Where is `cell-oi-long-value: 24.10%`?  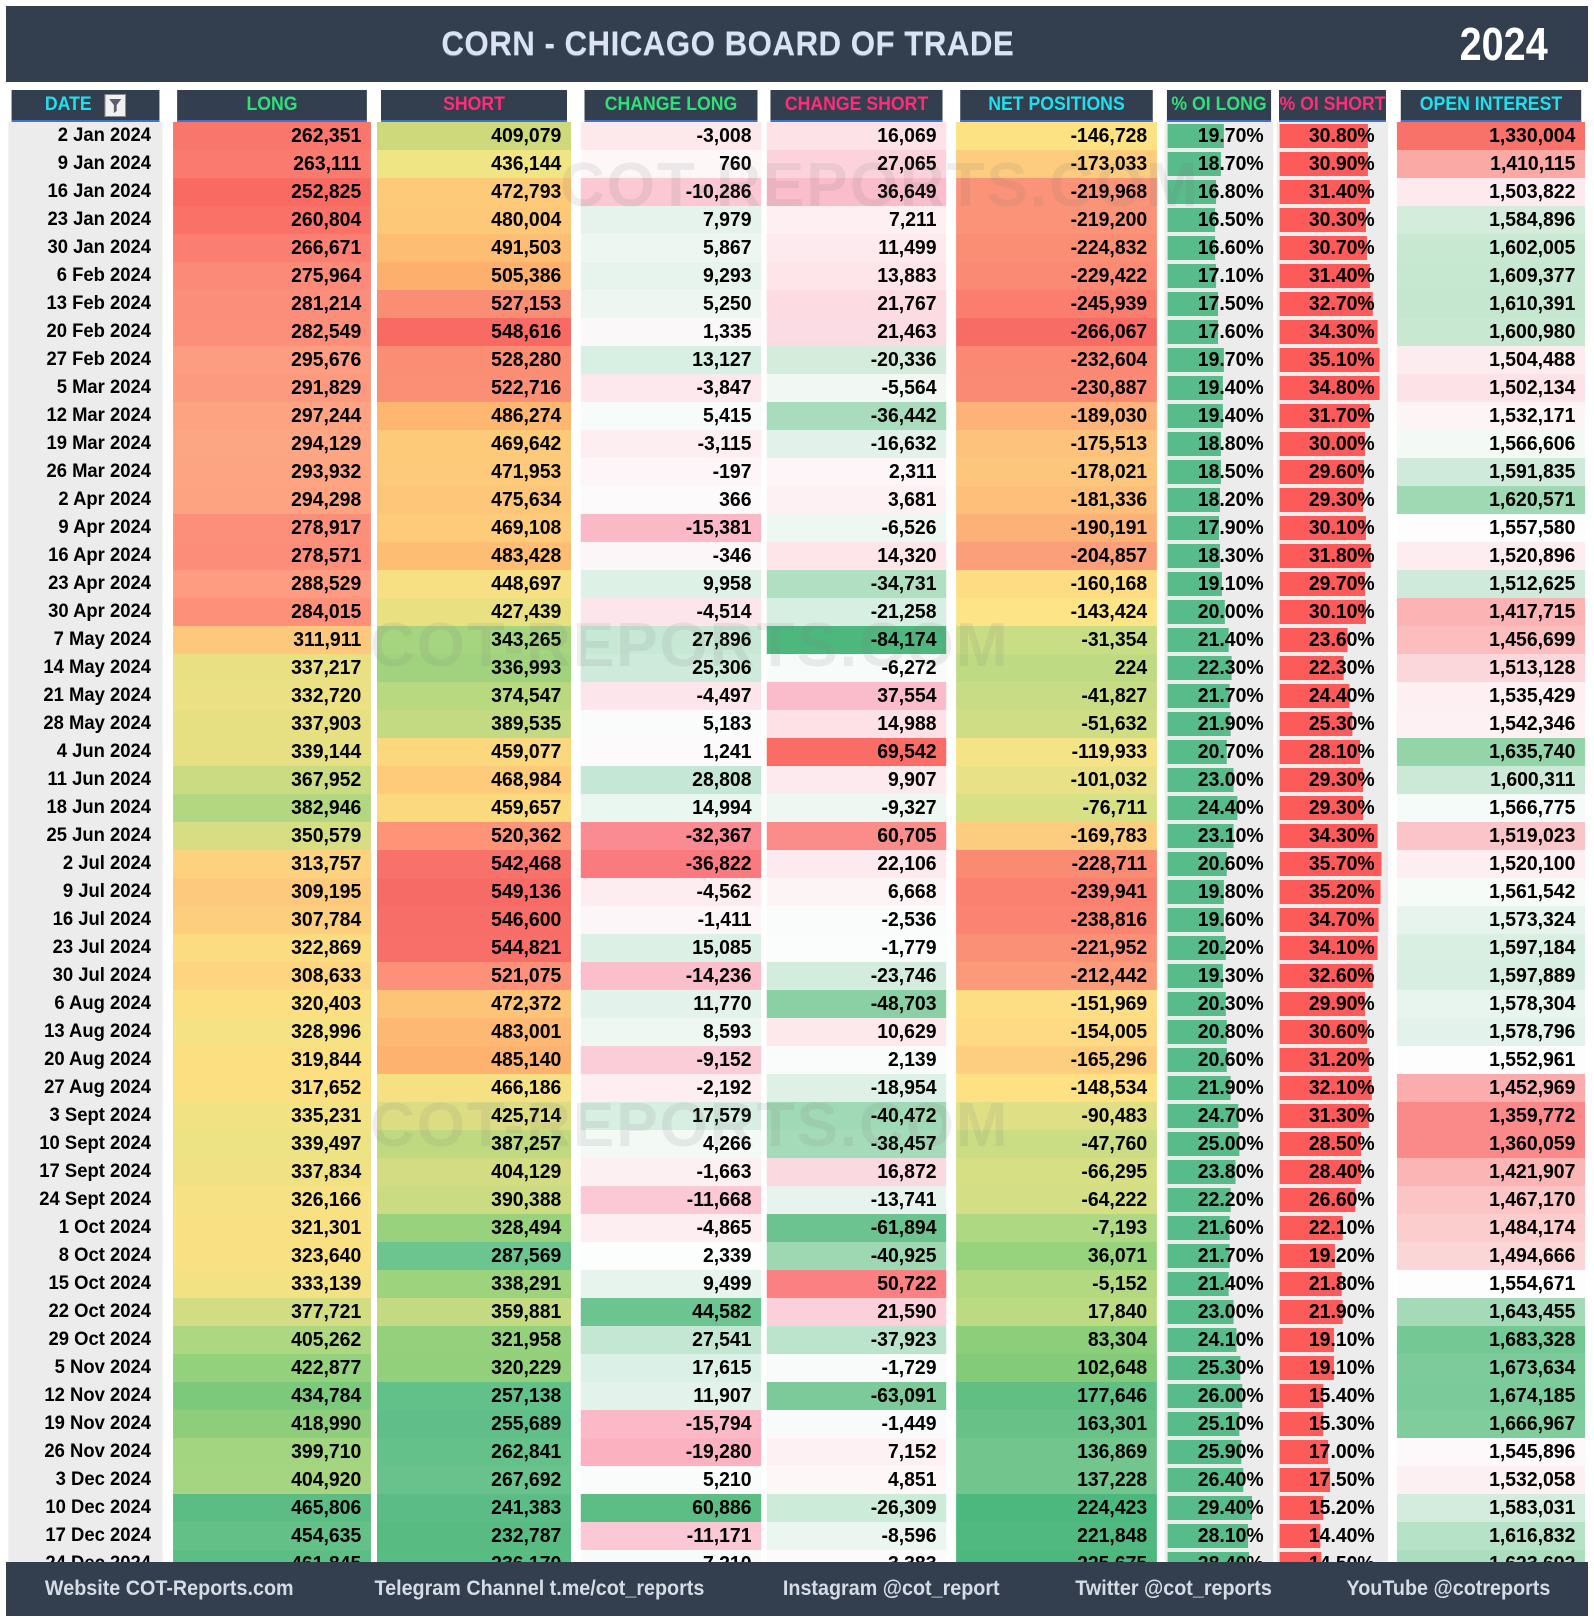
cell-oi-long-value: 24.10% is located at coordinates (1230, 1340).